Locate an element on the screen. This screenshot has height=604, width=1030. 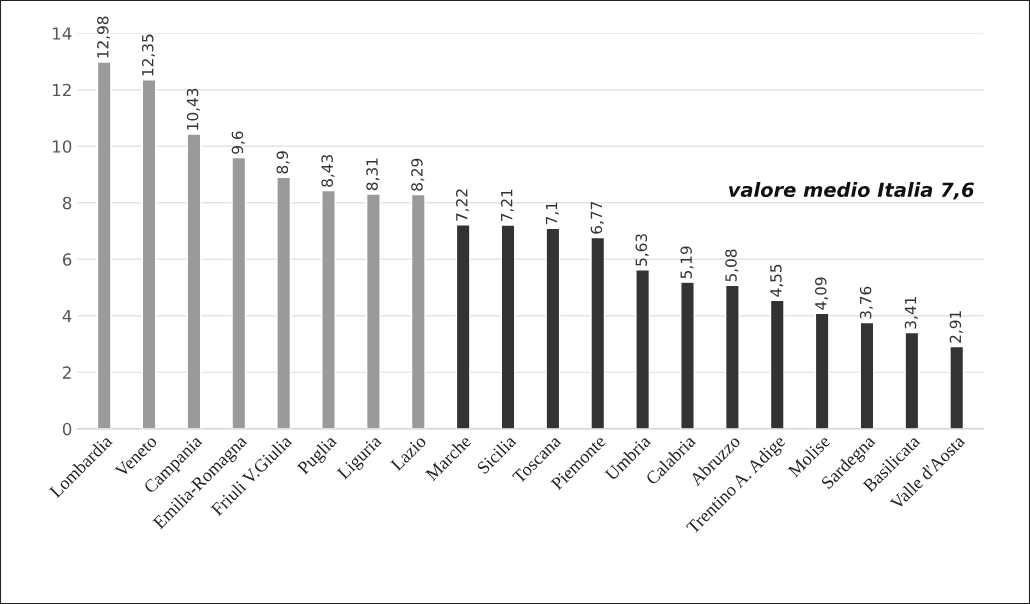
data-label: 7,22 is located at coordinates (463, 205).